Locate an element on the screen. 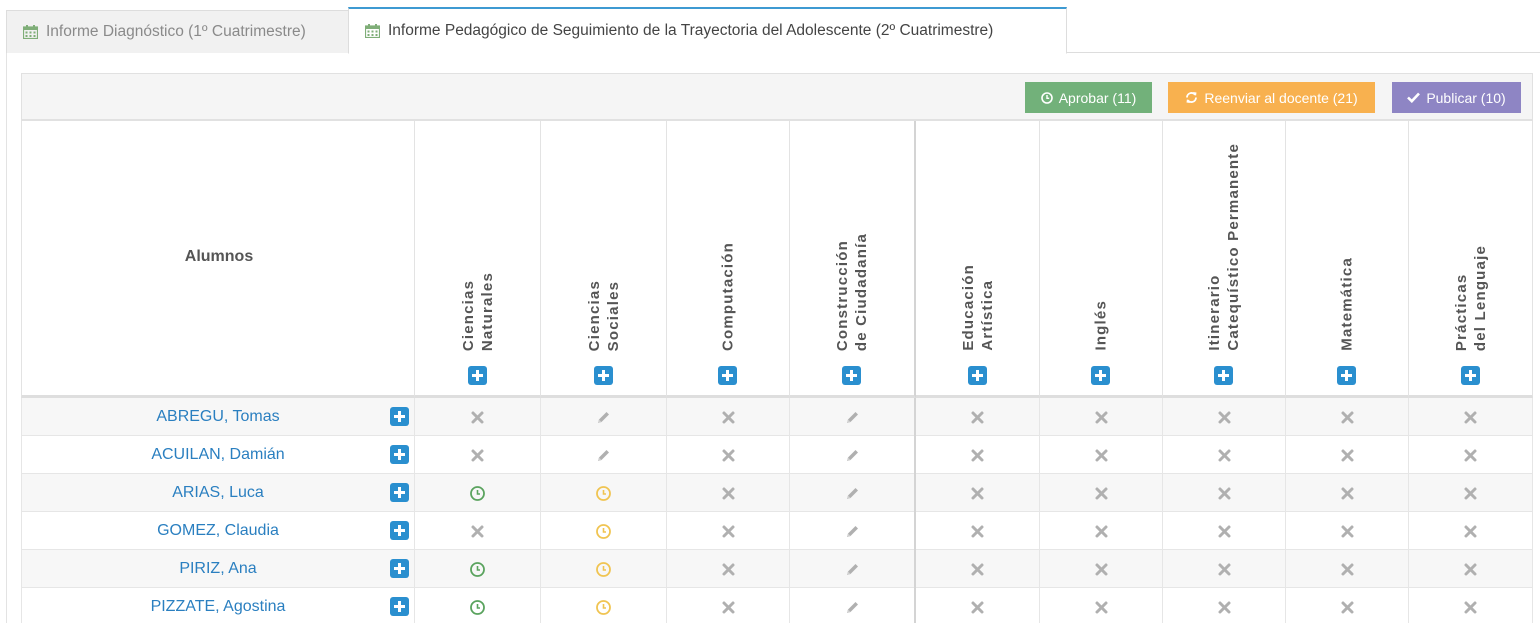 The height and width of the screenshot is (623, 1540). student-cell: ACUILAN, Damián is located at coordinates (218, 455).